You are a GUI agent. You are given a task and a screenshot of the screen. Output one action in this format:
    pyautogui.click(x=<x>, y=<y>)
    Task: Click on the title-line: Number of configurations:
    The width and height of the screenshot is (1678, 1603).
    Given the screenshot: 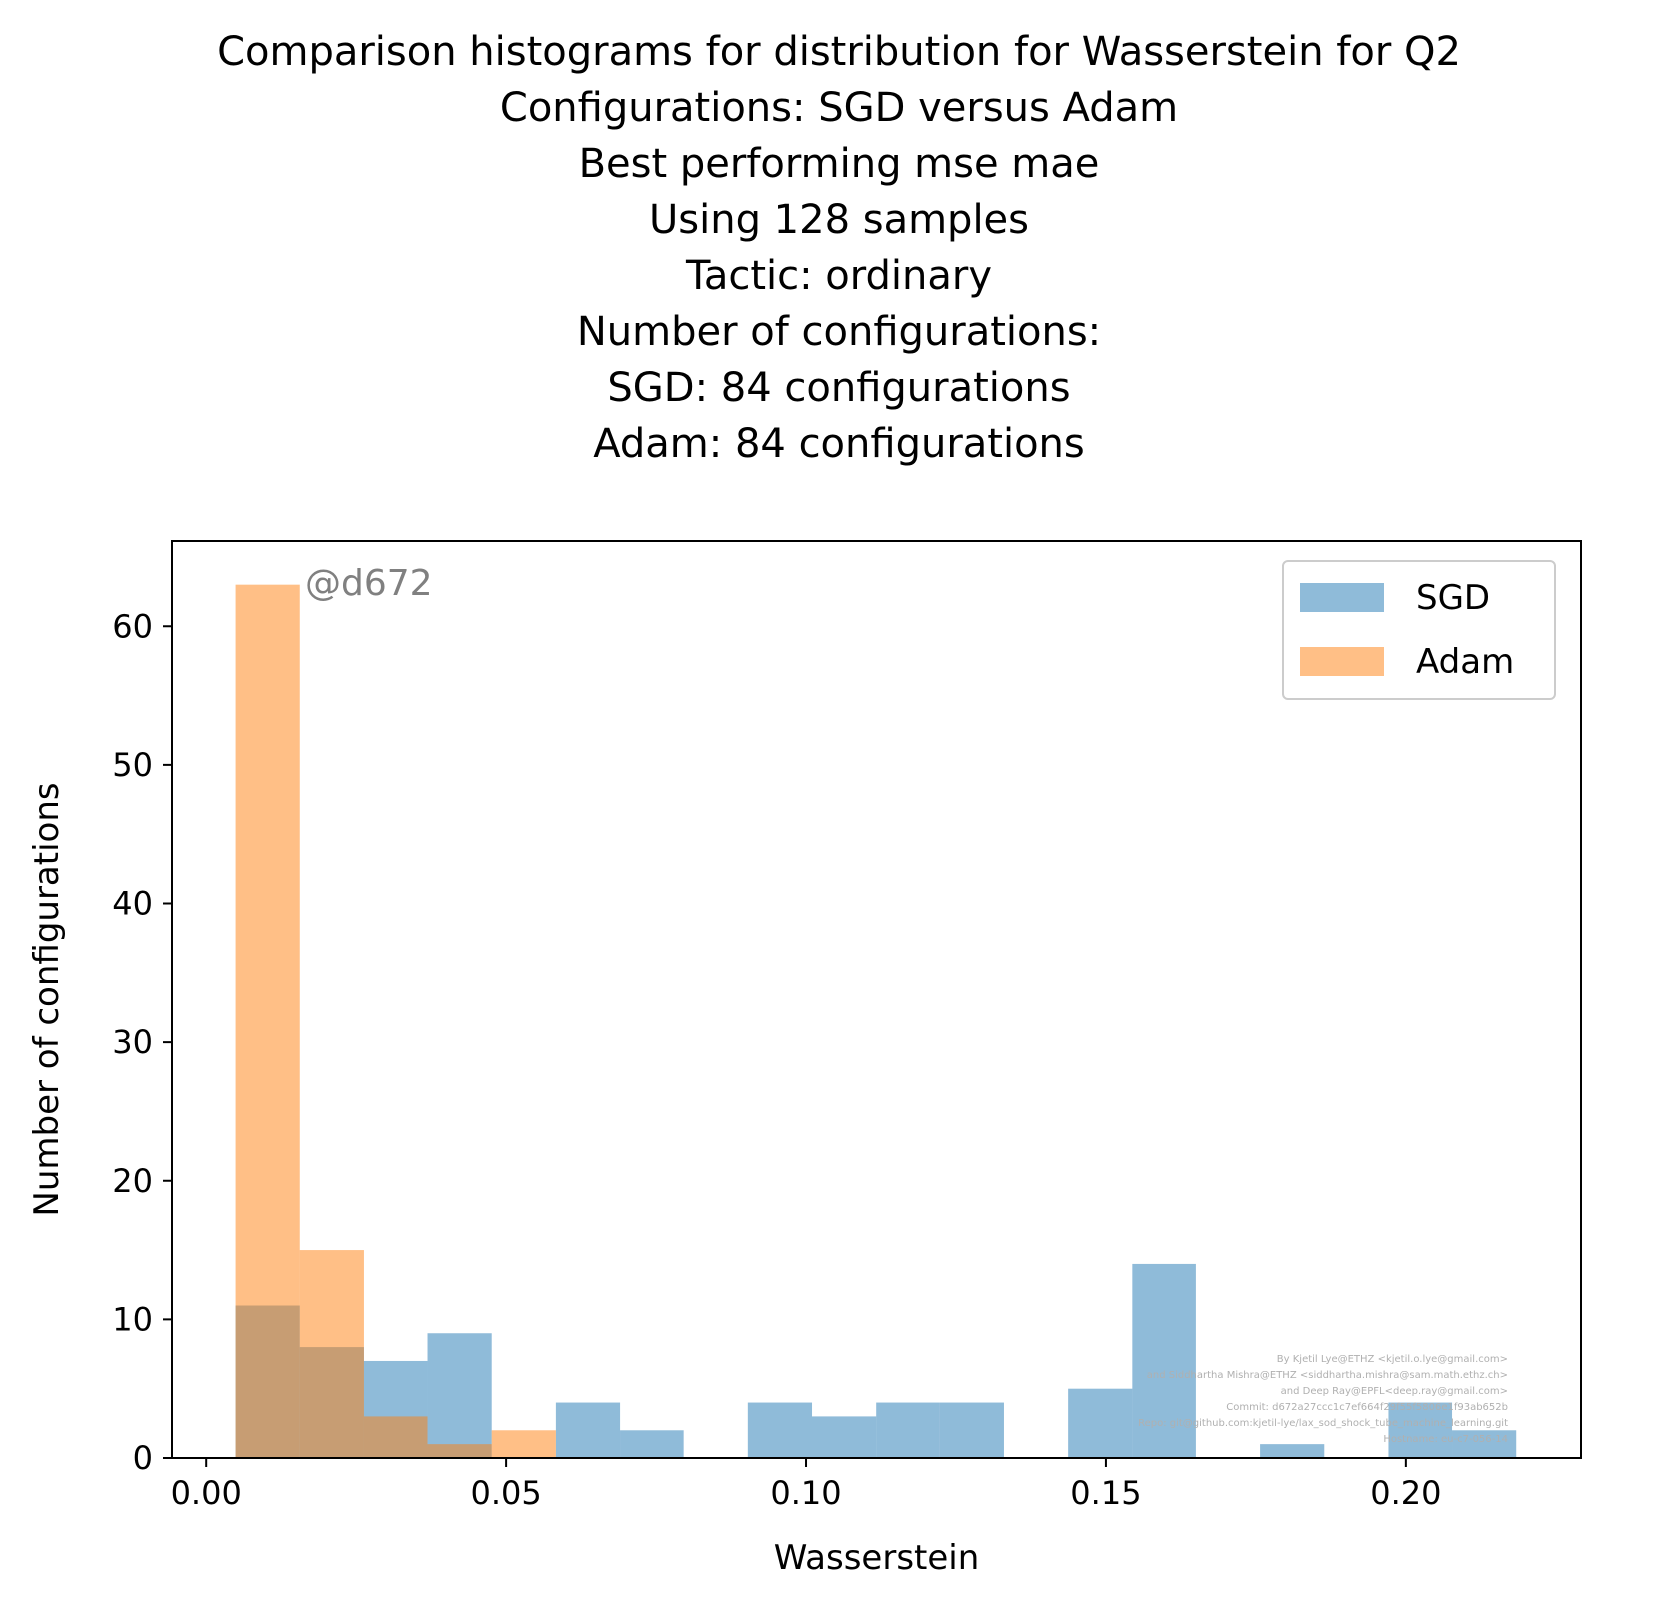 What is the action you would take?
    pyautogui.click(x=839, y=332)
    